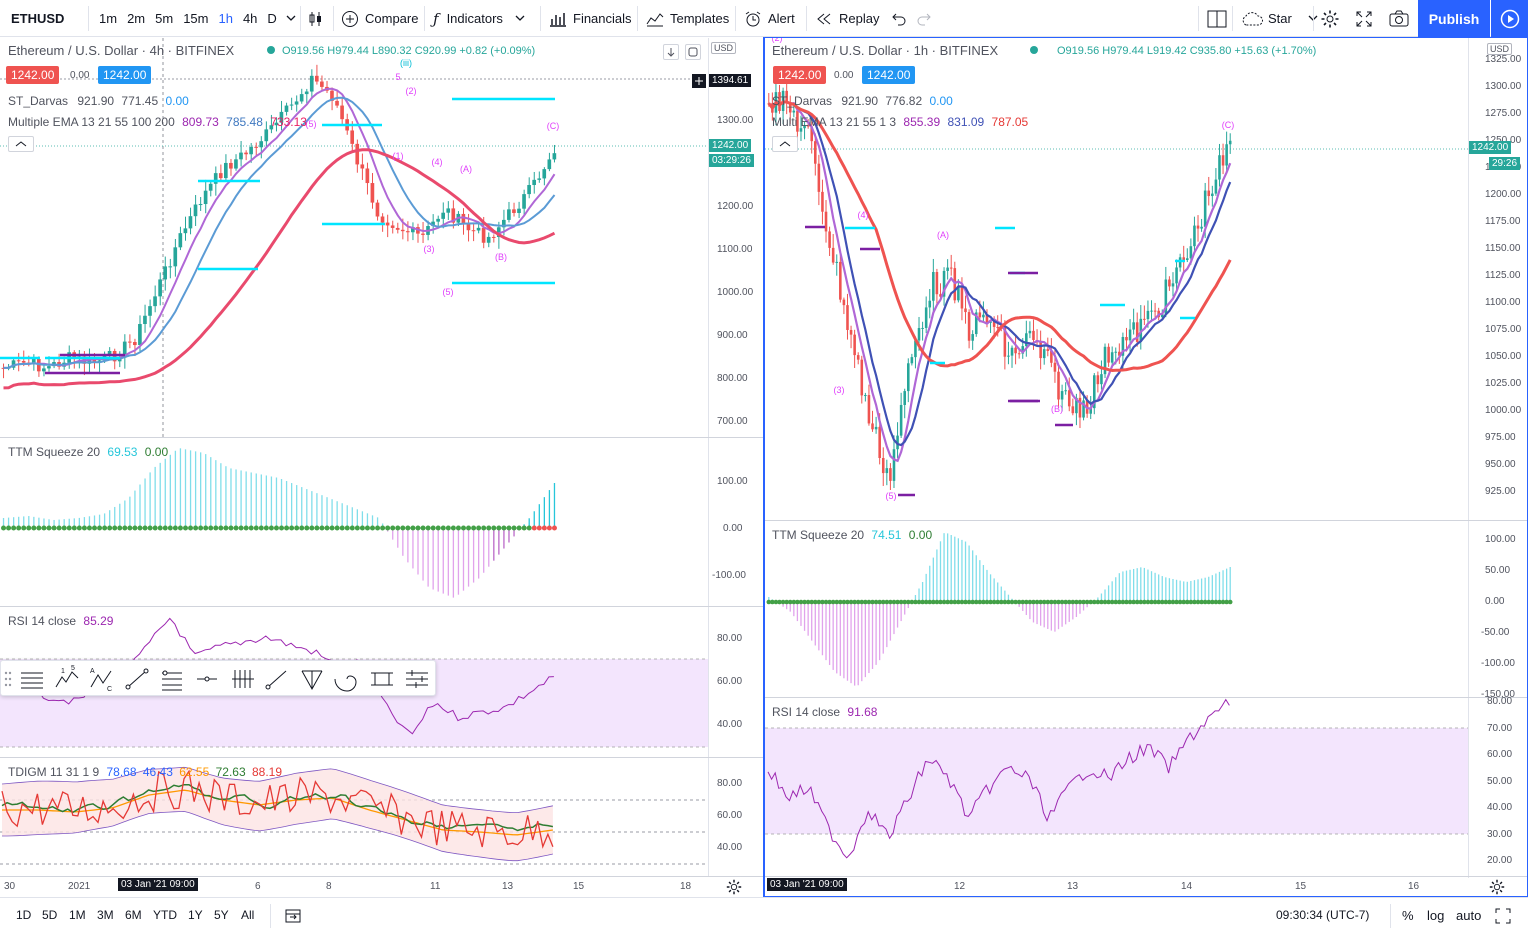 Image resolution: width=1528 pixels, height=934 pixels. Describe the element at coordinates (1399, 18) in the screenshot. I see `snapshot-button` at that location.